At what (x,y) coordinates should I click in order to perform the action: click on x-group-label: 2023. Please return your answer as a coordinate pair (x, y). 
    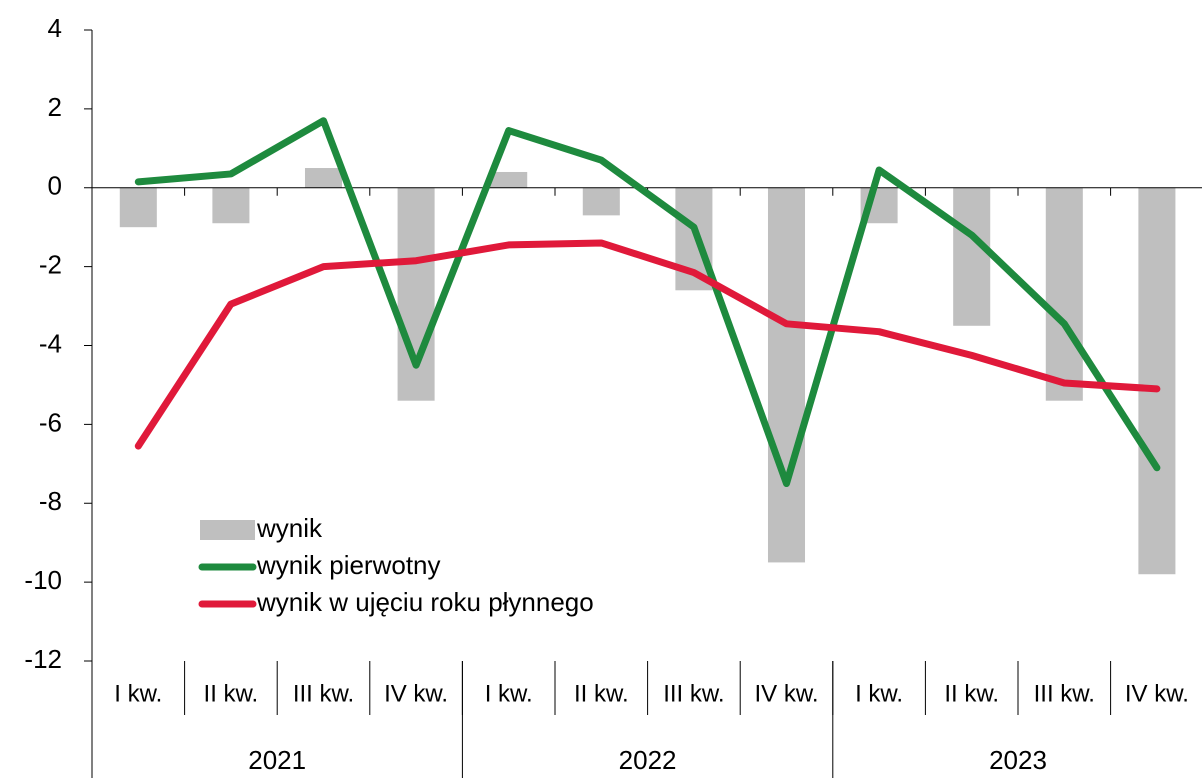
    Looking at the image, I should click on (1018, 760).